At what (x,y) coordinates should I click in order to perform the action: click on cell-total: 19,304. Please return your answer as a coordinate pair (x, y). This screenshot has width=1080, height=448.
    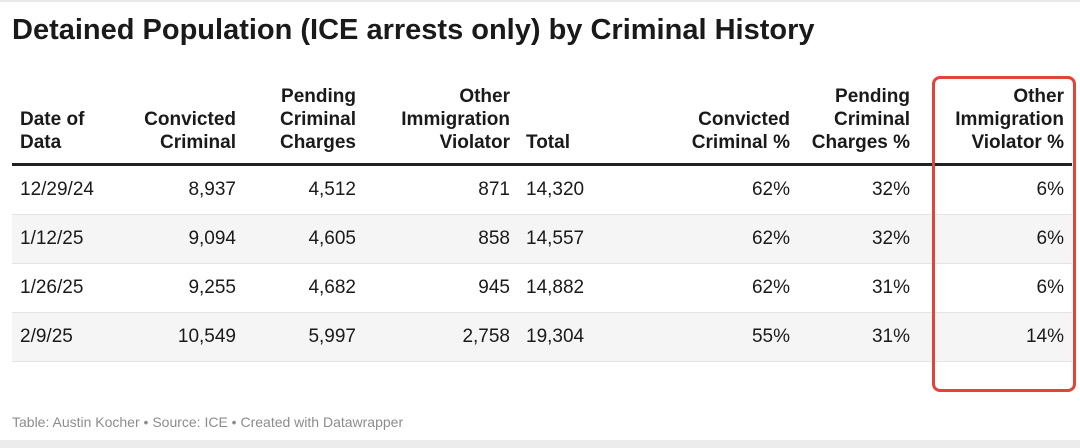
    Looking at the image, I should click on (568, 337).